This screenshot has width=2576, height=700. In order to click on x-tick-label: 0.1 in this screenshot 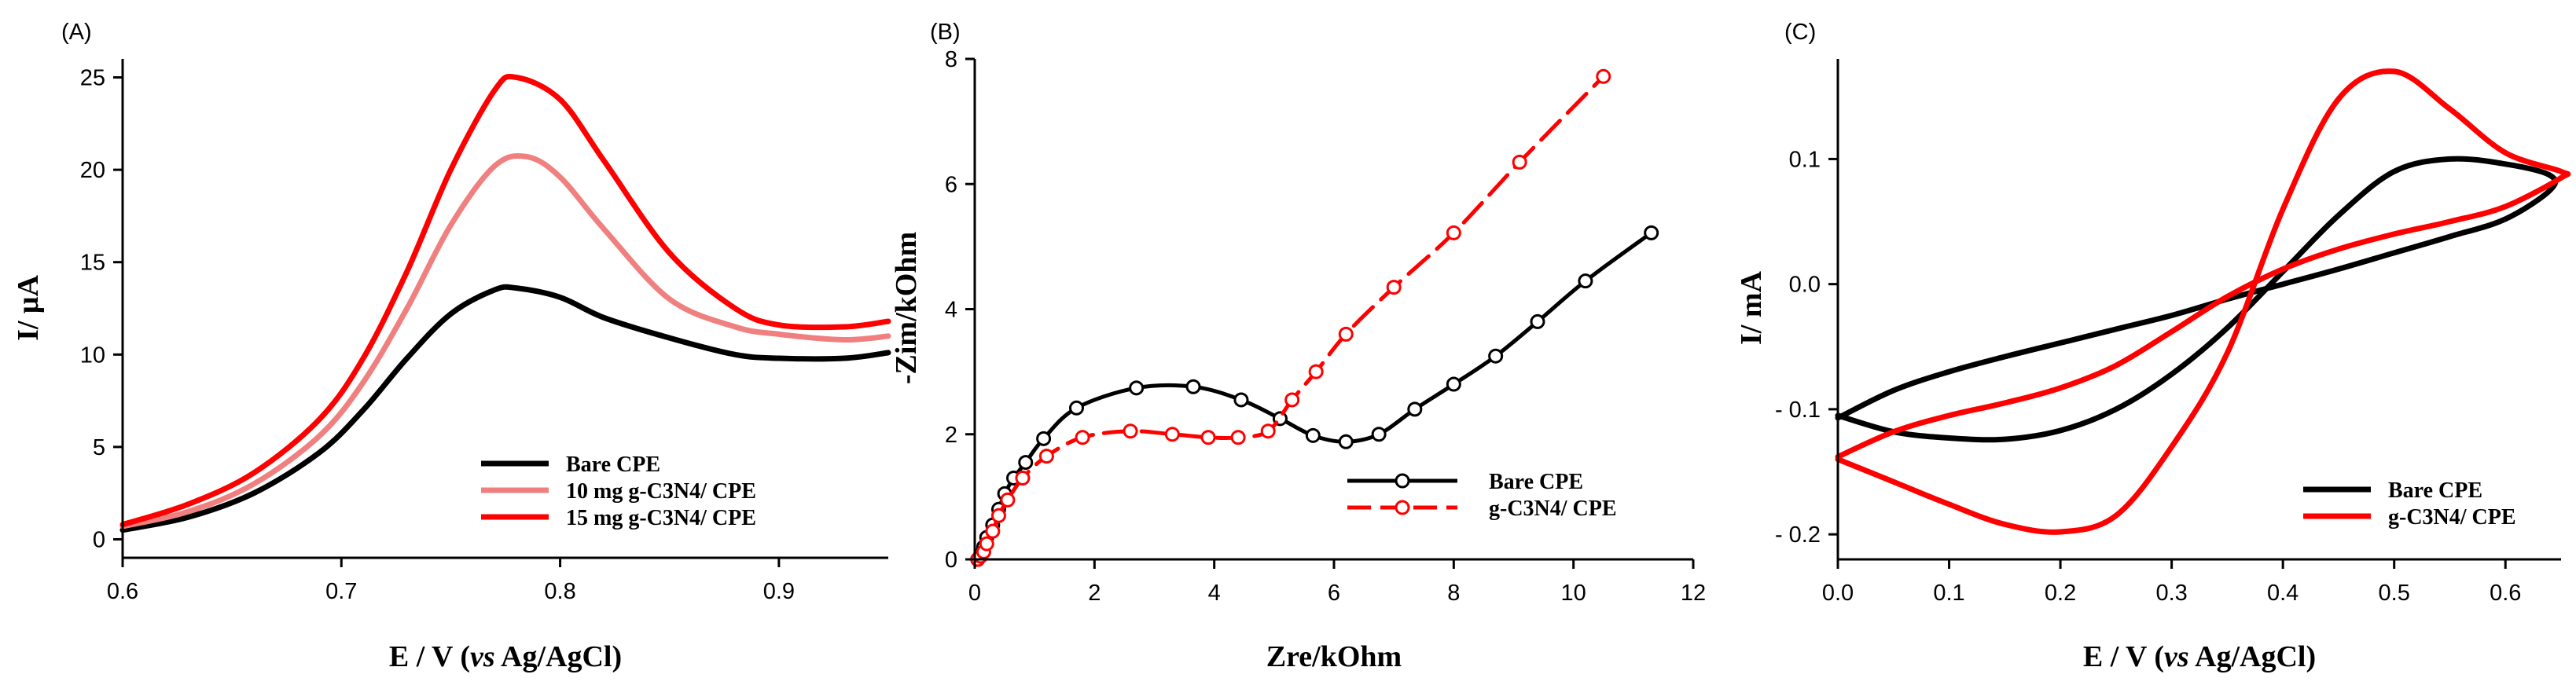, I will do `click(1948, 593)`.